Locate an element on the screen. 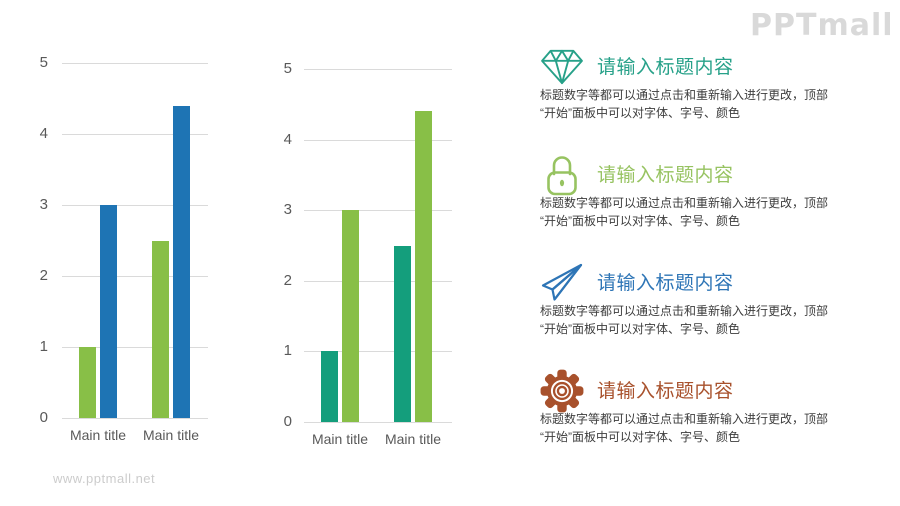  gear-icon is located at coordinates (562, 391).